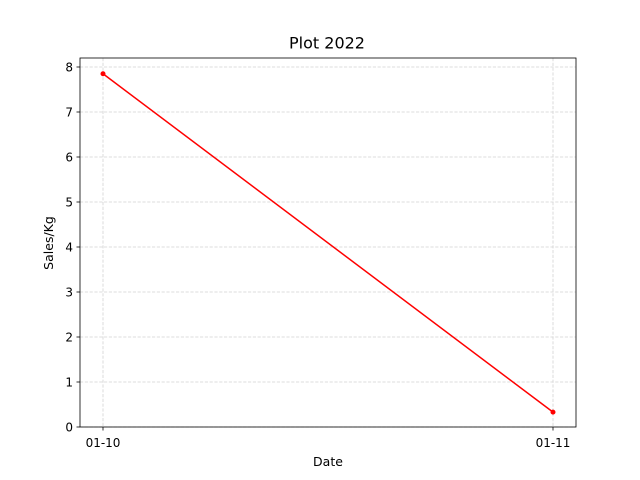 This screenshot has height=480, width=640. What do you see at coordinates (69, 247) in the screenshot?
I see `y-tick-label: 4` at bounding box center [69, 247].